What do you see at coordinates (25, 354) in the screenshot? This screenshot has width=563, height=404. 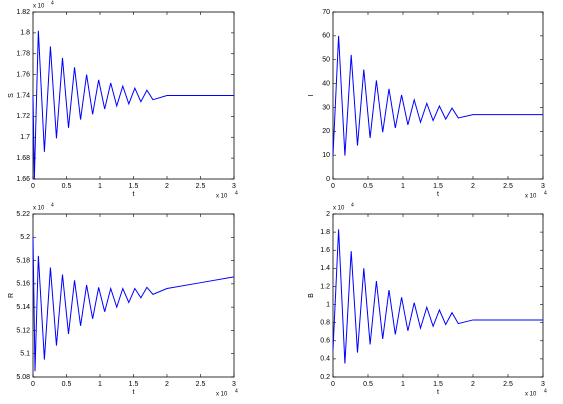 I see `y-tick-label: 5.1` at bounding box center [25, 354].